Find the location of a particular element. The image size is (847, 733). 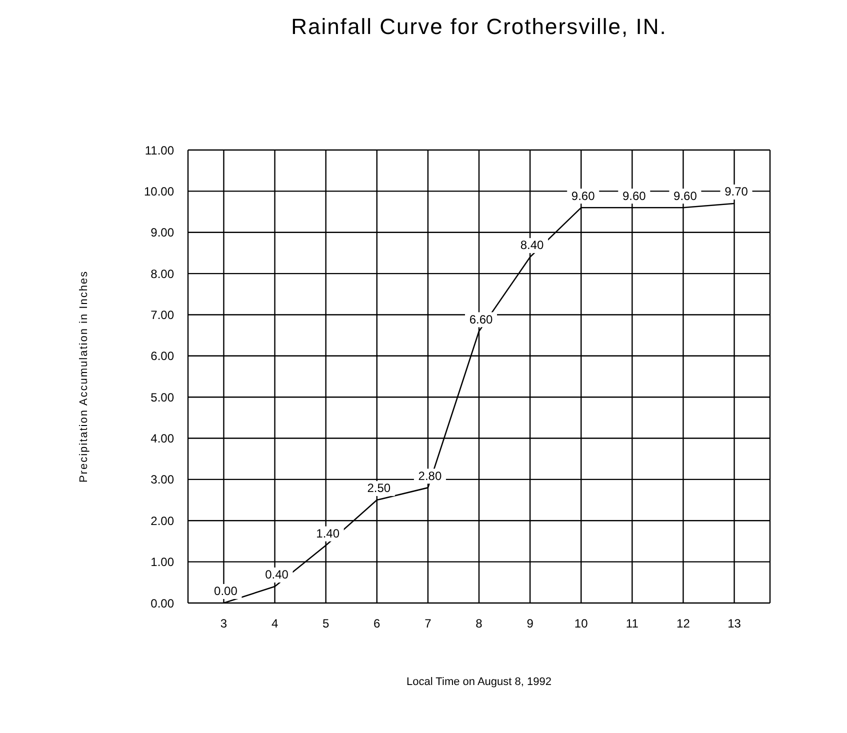

data-label: 2.50 is located at coordinates (379, 488).